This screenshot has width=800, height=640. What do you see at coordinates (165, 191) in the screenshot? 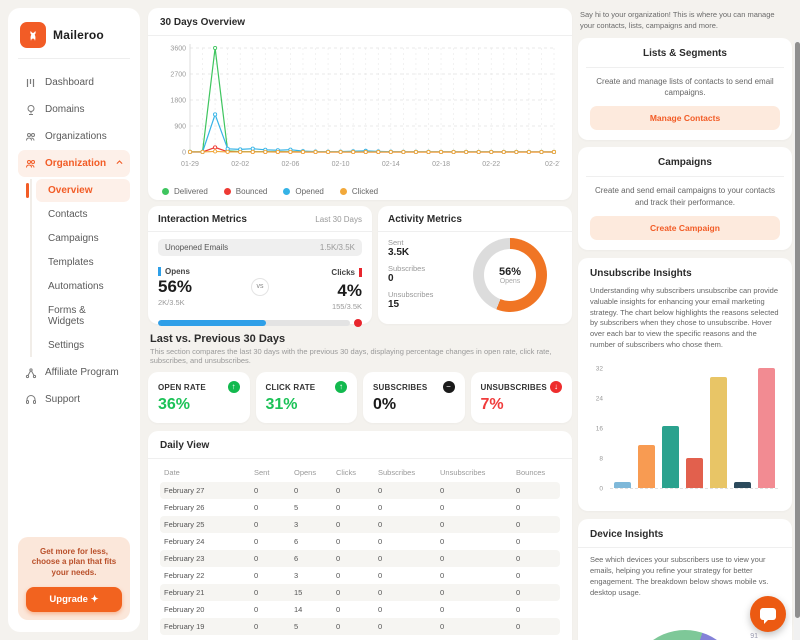
I see `delivered-dot-icon` at bounding box center [165, 191].